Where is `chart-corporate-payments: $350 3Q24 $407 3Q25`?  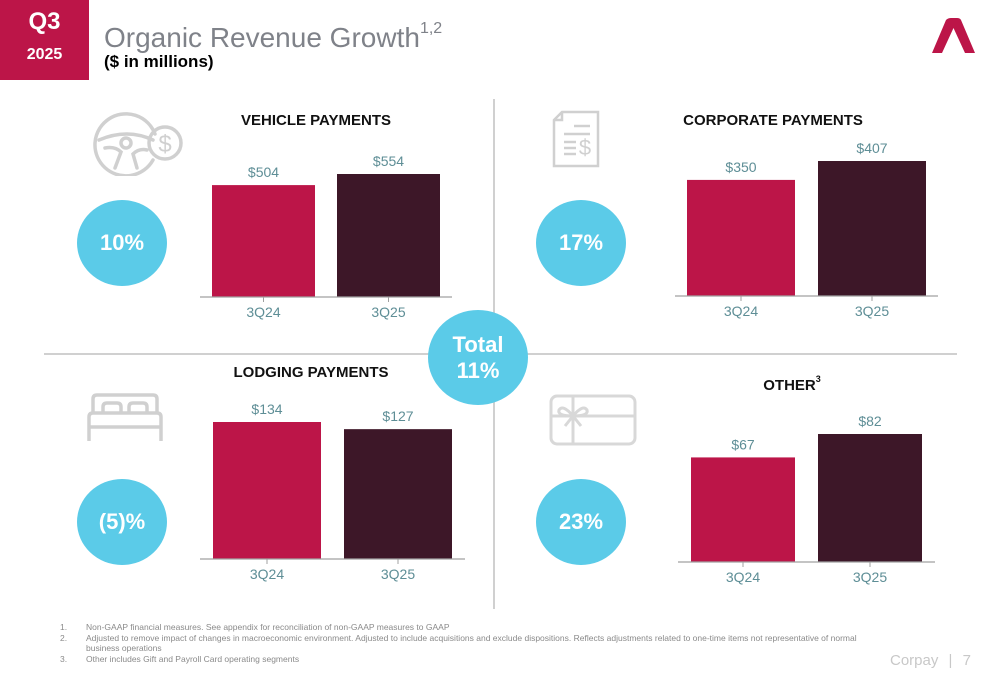
chart-corporate-payments: $350 3Q24 $407 3Q25 is located at coordinates (806, 229).